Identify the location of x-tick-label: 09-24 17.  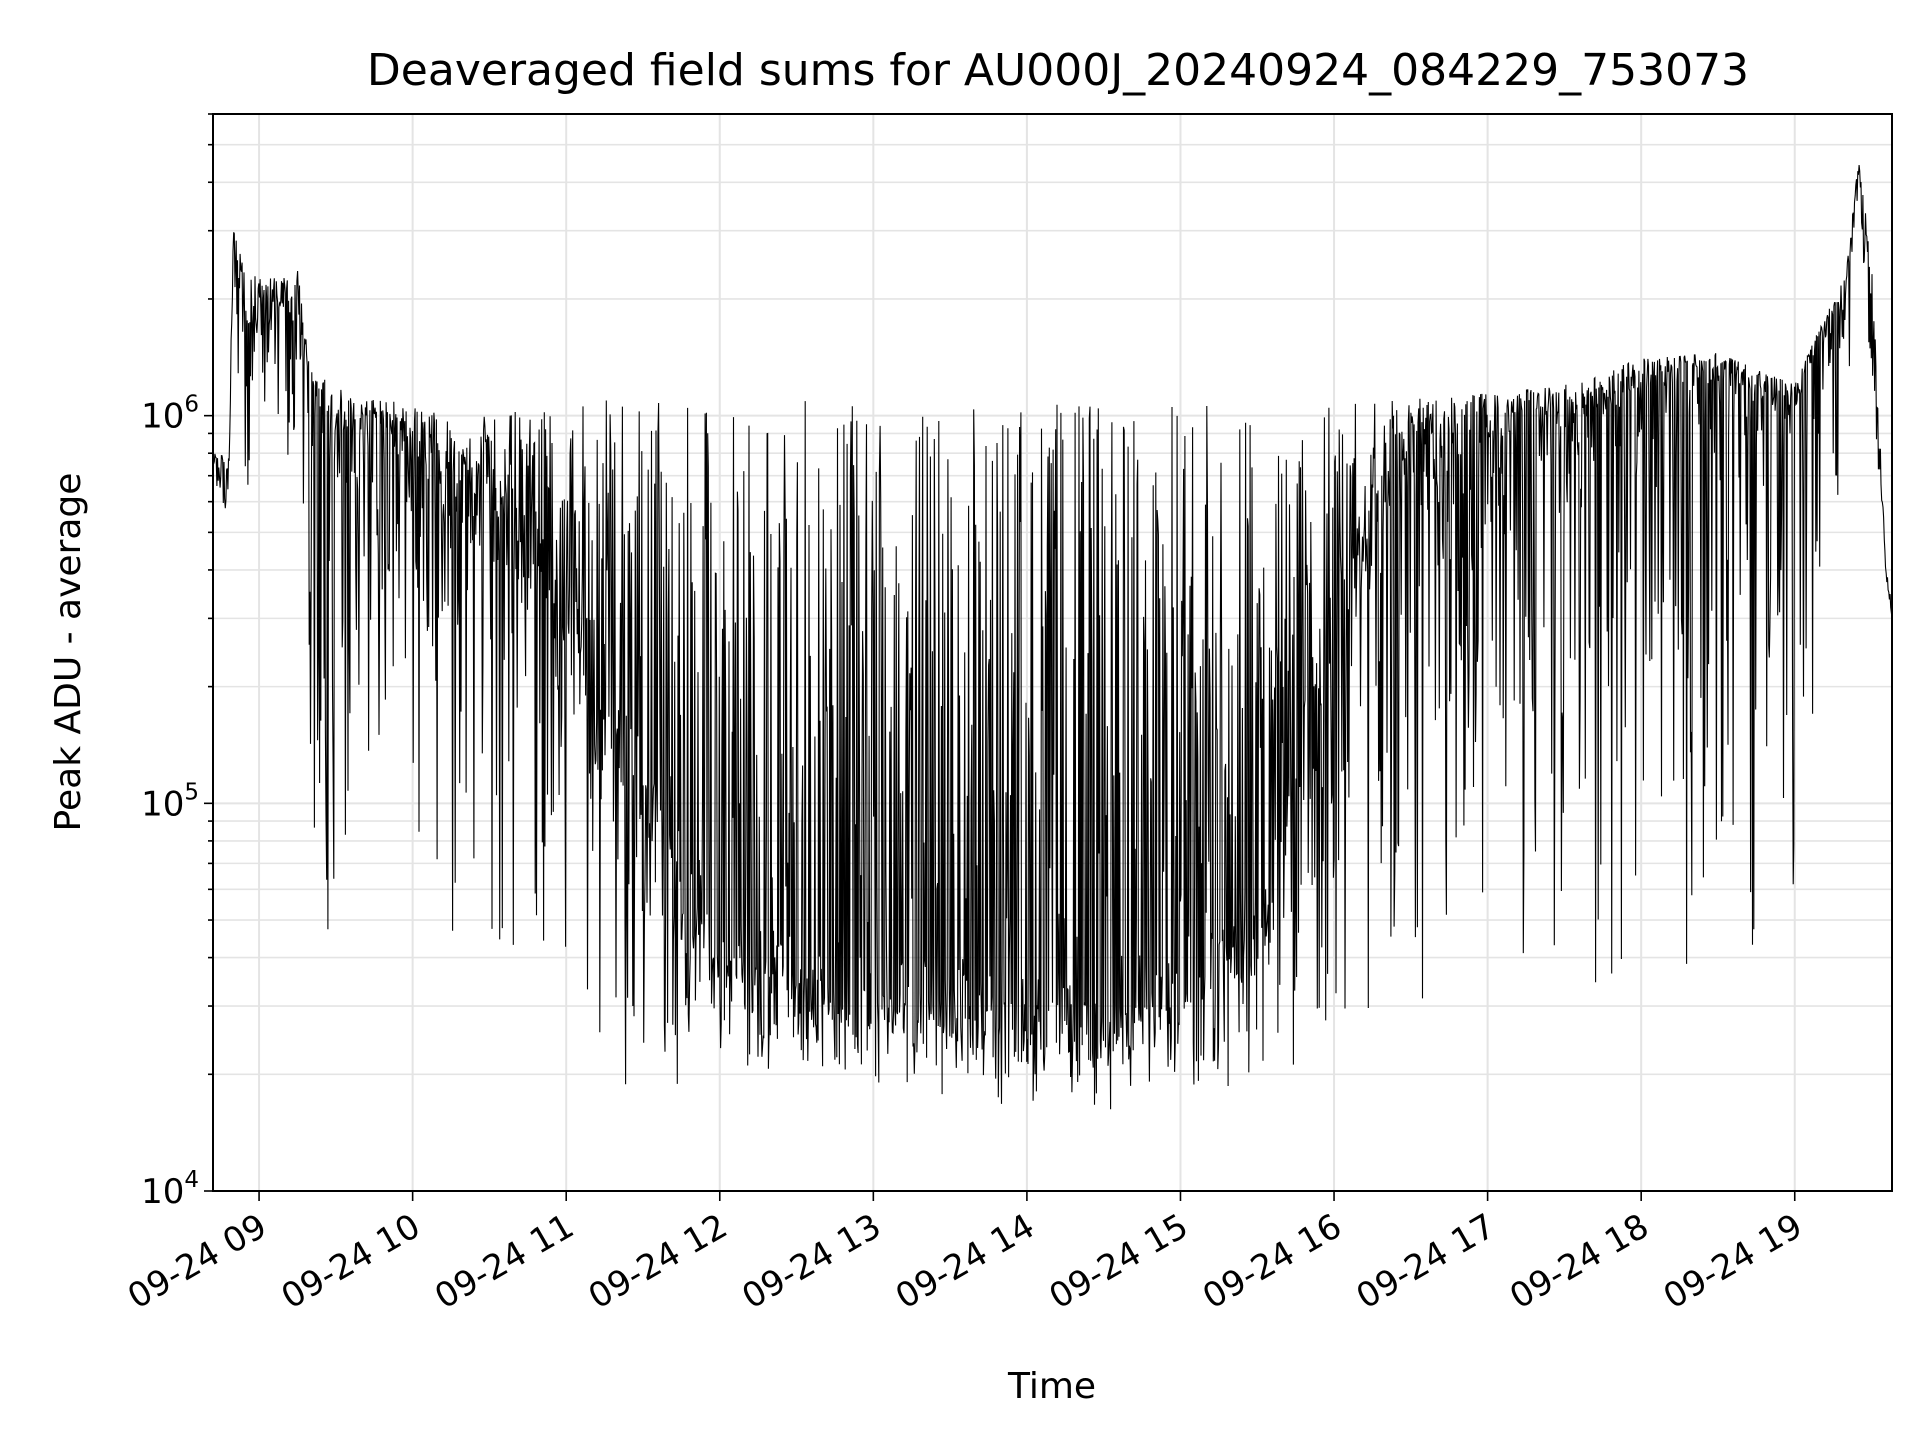
(1426, 1261).